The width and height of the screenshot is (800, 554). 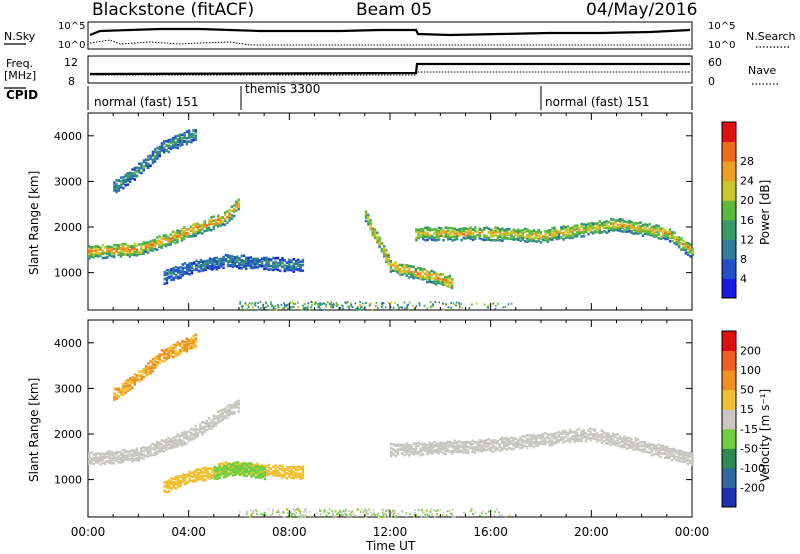 I want to click on freq-label-line2: [MHz], so click(x=20, y=75).